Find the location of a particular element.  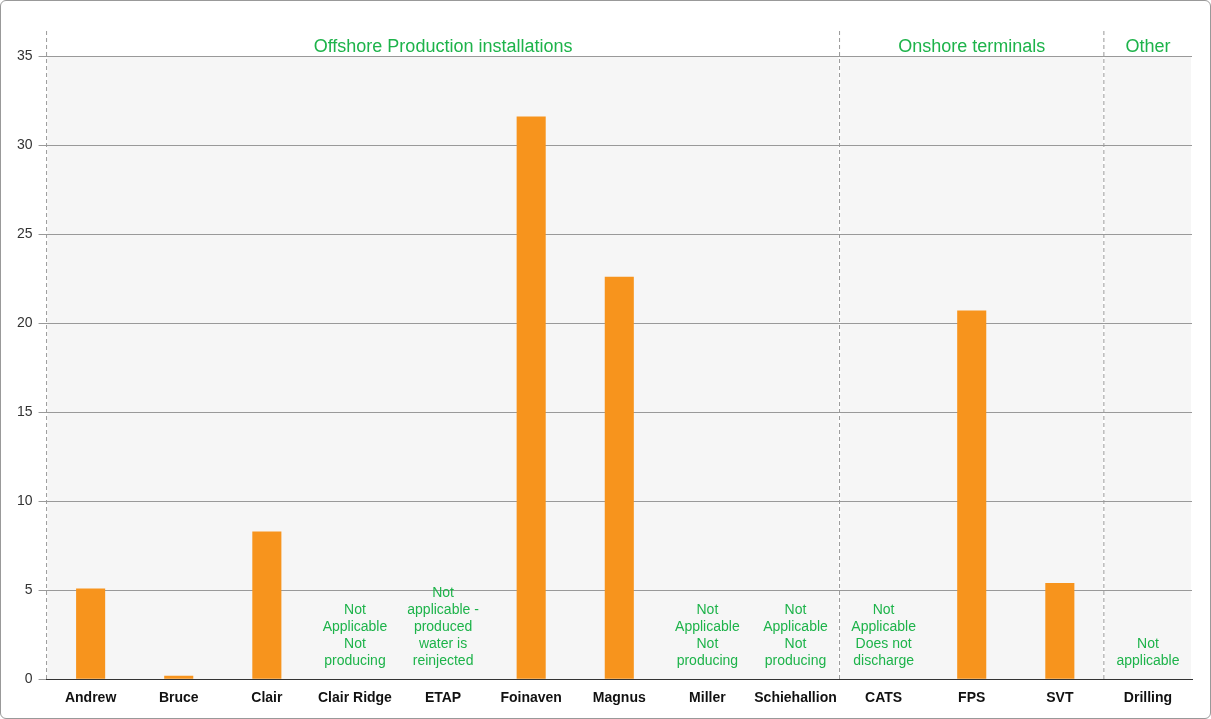

x-tick-label: Miller is located at coordinates (708, 697).